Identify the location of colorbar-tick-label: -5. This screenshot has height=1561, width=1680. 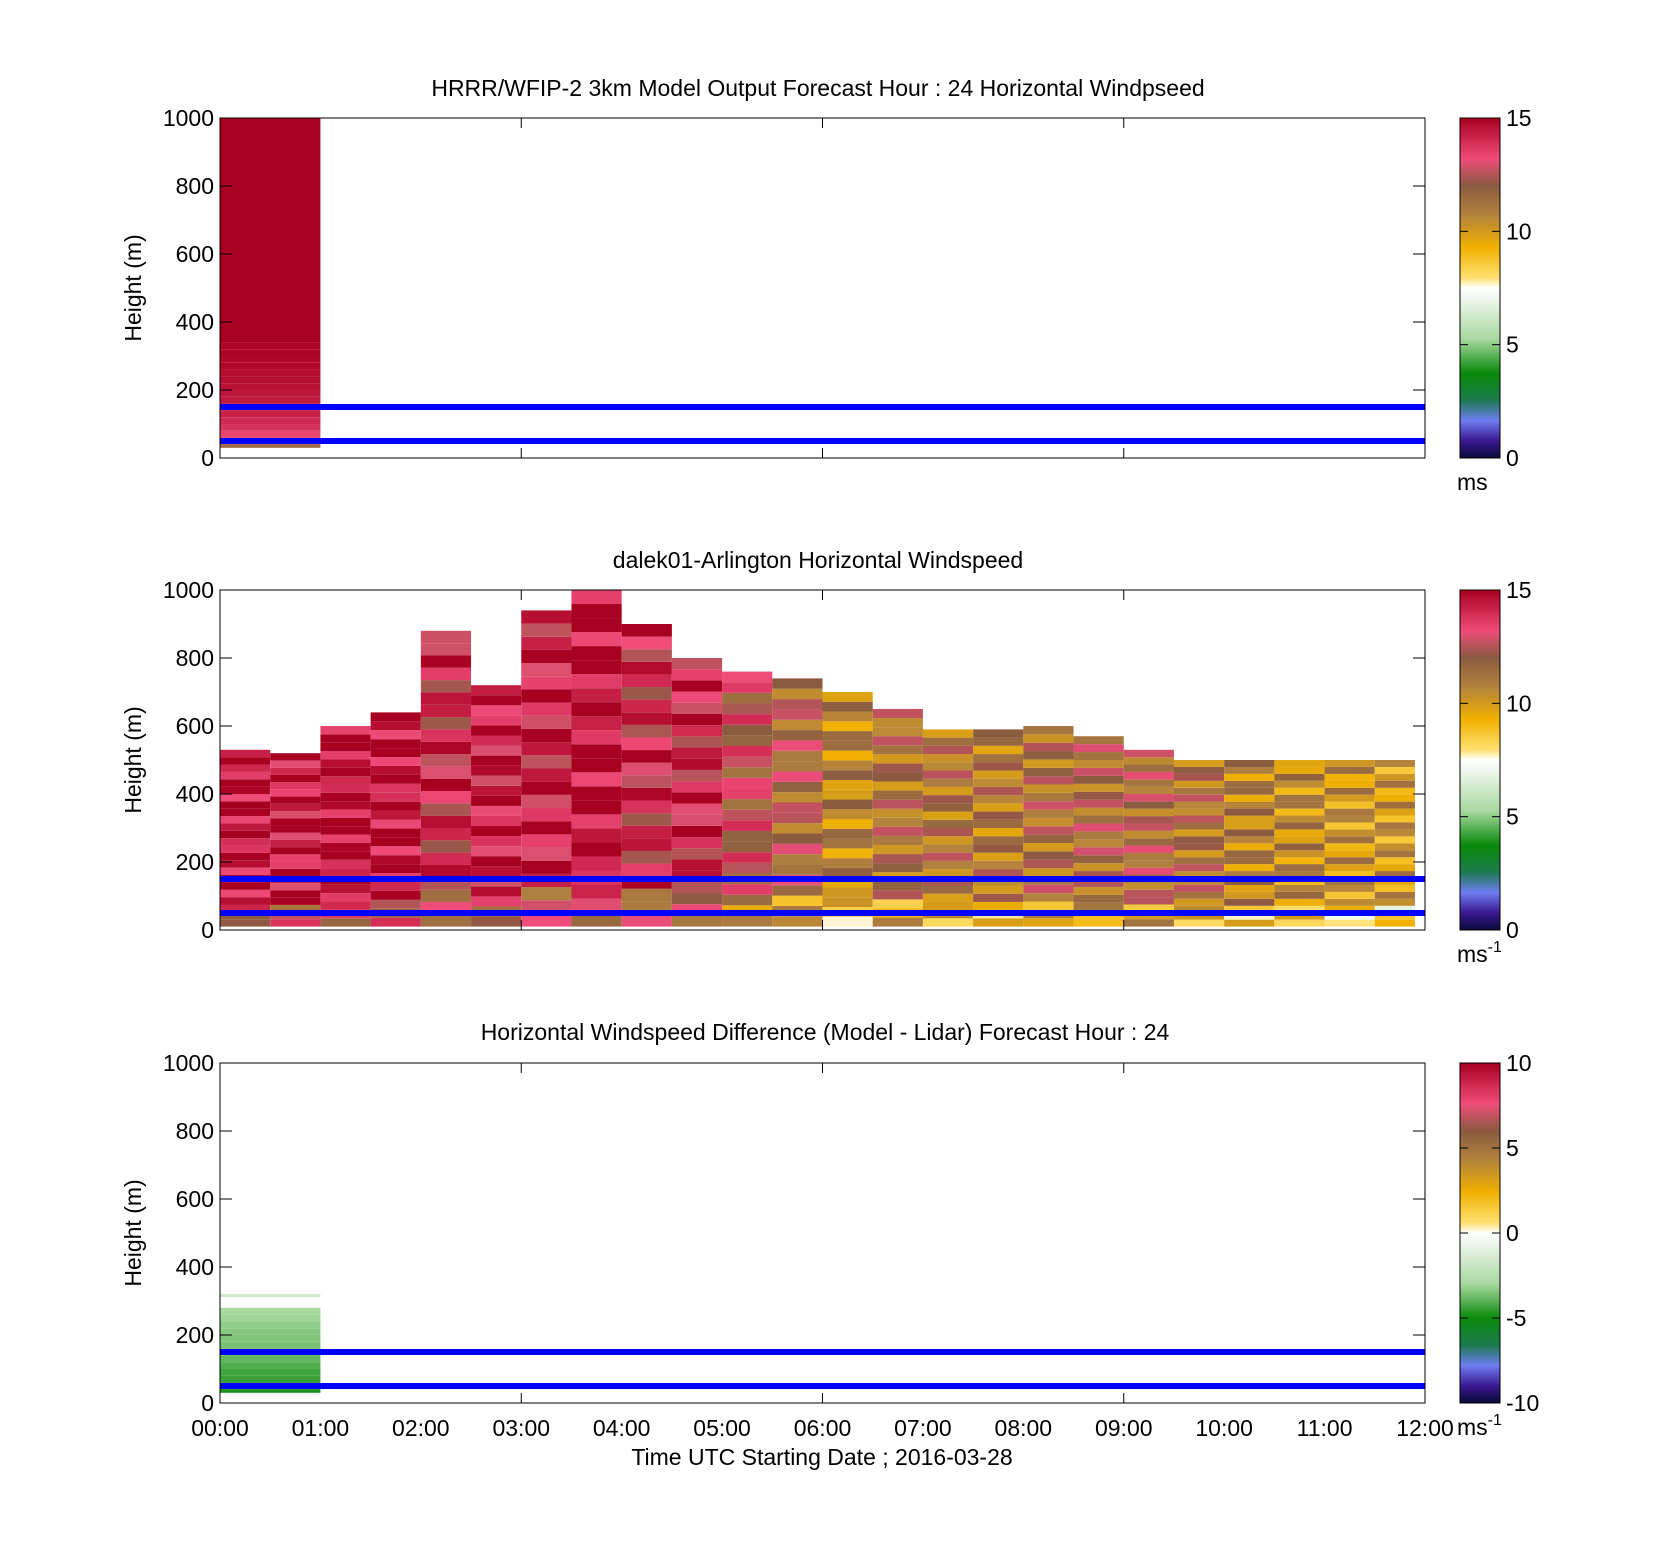
(1516, 1318).